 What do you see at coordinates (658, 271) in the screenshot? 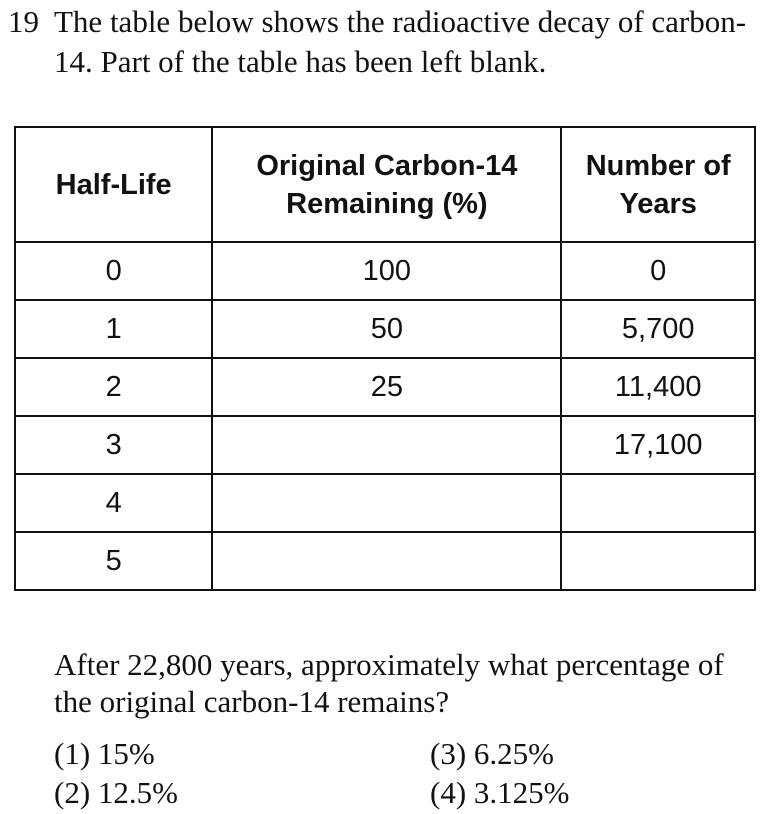
I see `cell-years: 0` at bounding box center [658, 271].